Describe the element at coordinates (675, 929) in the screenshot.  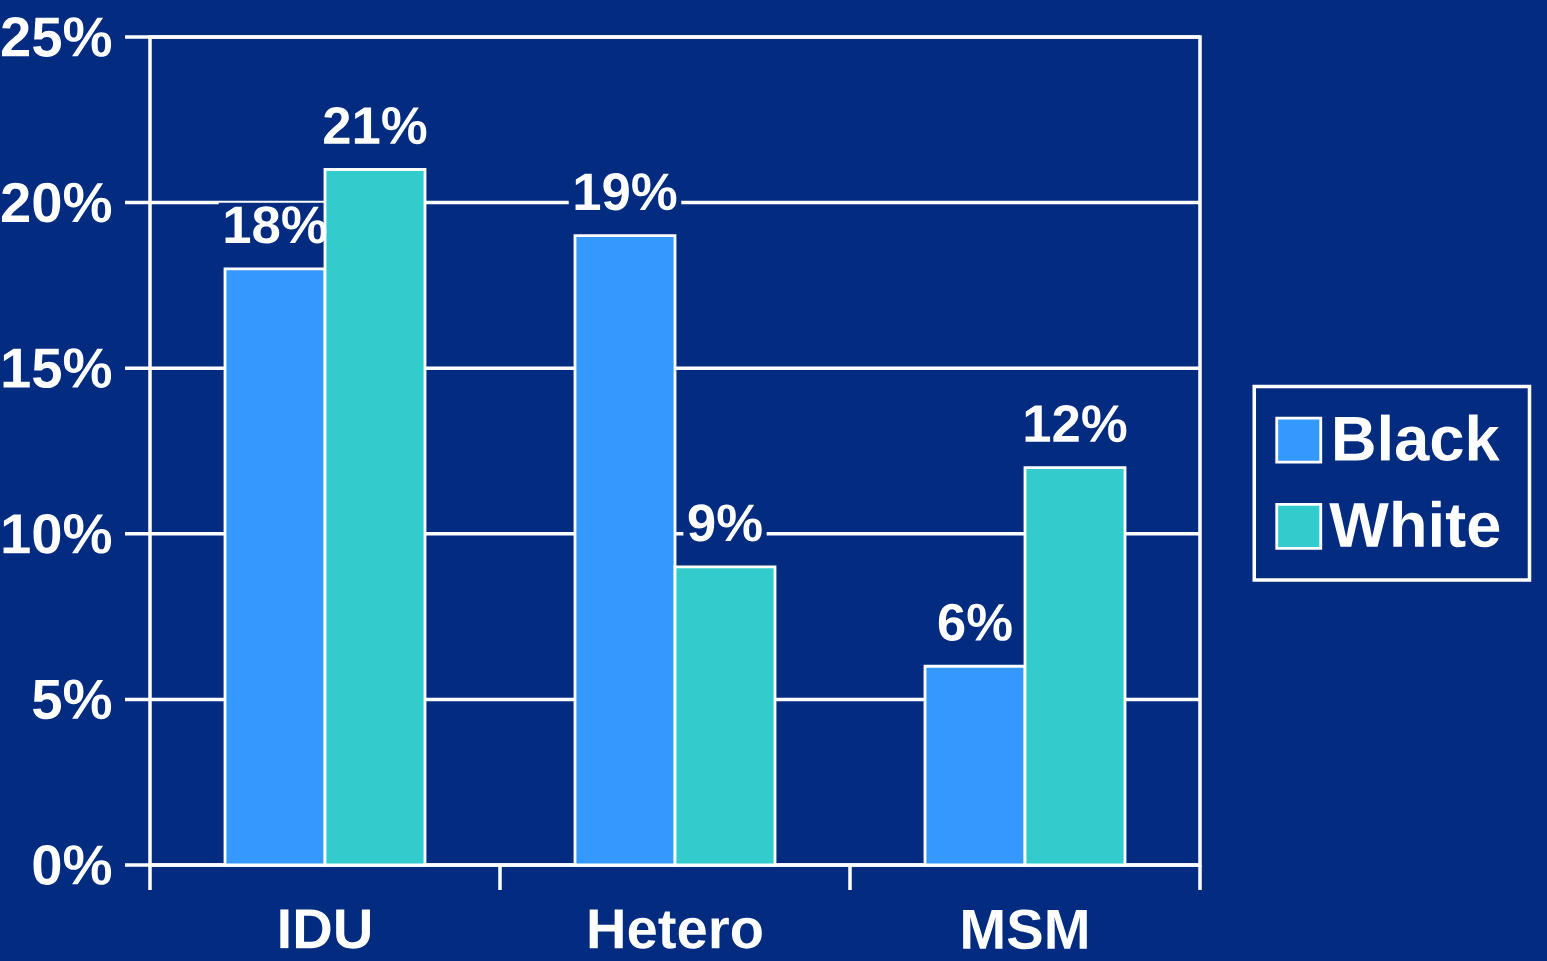
I see `x-tick-label: Hetero` at that location.